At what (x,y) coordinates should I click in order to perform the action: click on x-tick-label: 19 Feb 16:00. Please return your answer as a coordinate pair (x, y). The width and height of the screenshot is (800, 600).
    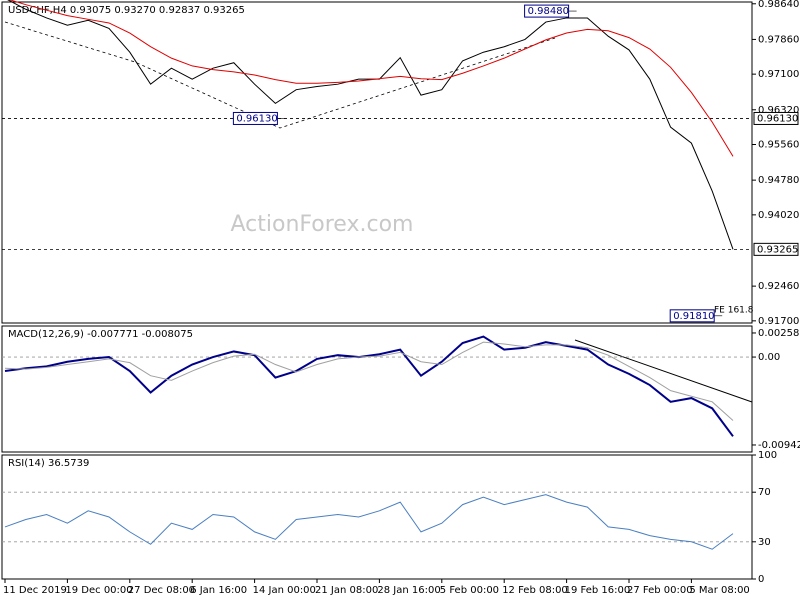
    Looking at the image, I should click on (598, 590).